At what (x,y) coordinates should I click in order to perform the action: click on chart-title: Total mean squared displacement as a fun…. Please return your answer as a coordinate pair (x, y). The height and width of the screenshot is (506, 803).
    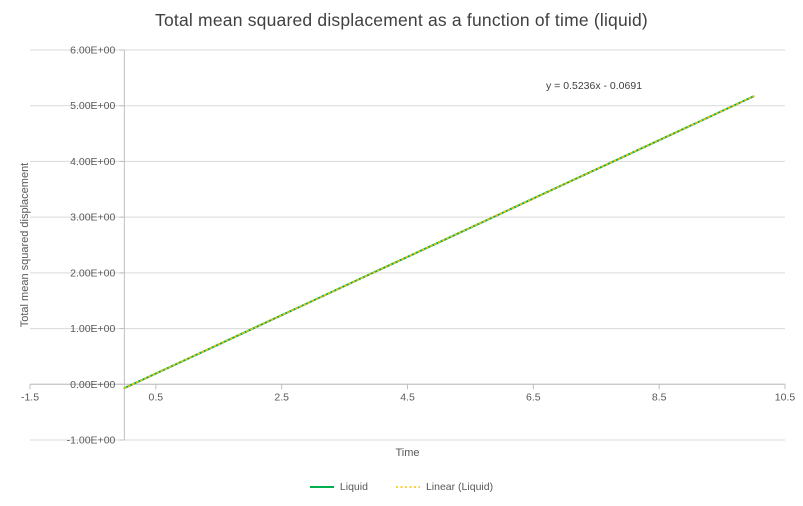
    Looking at the image, I should click on (401, 20).